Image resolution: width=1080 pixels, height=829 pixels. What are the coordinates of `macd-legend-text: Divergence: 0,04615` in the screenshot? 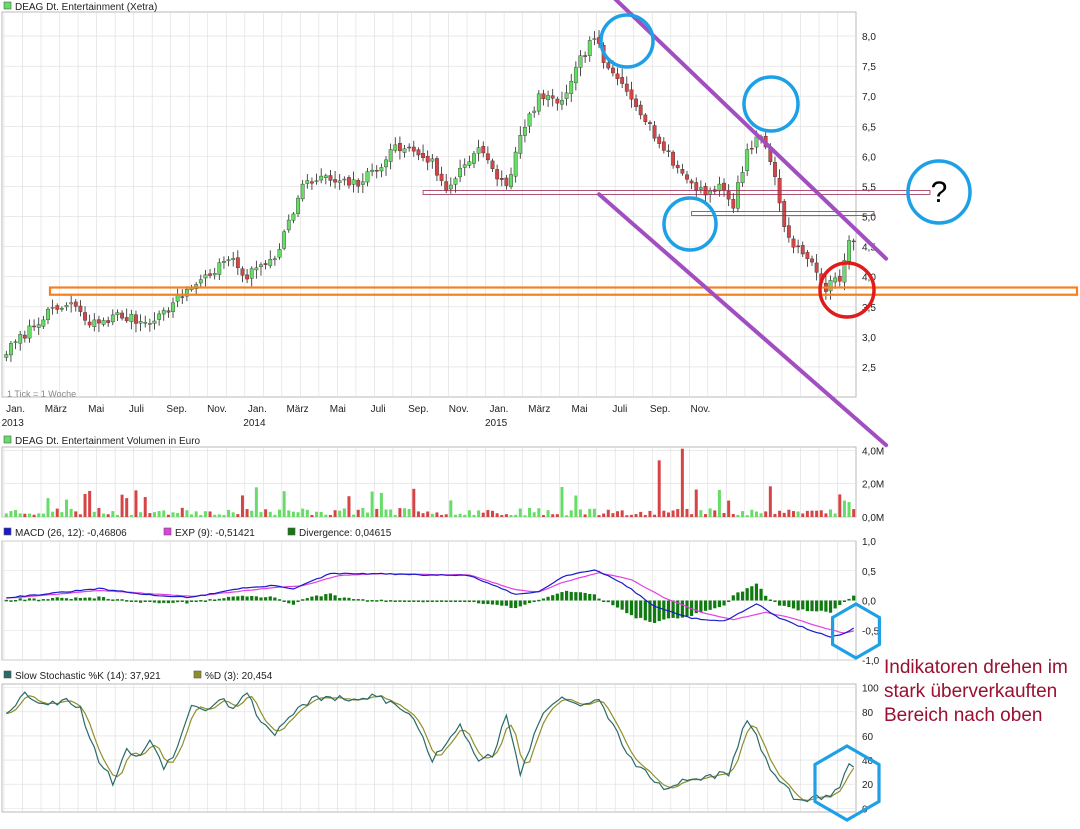 It's located at (345, 533).